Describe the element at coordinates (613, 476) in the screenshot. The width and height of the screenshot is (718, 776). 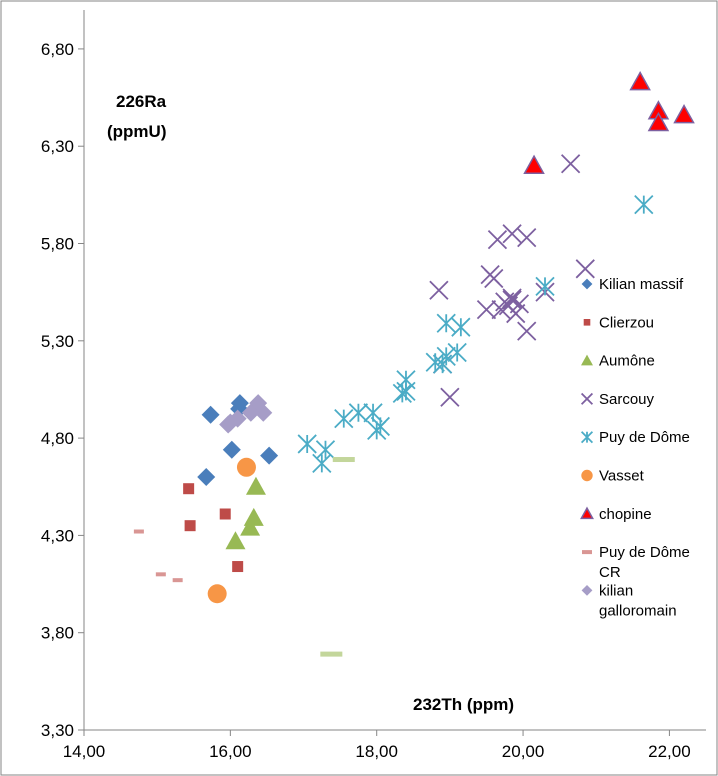
I see `legend-entry: Vasset` at that location.